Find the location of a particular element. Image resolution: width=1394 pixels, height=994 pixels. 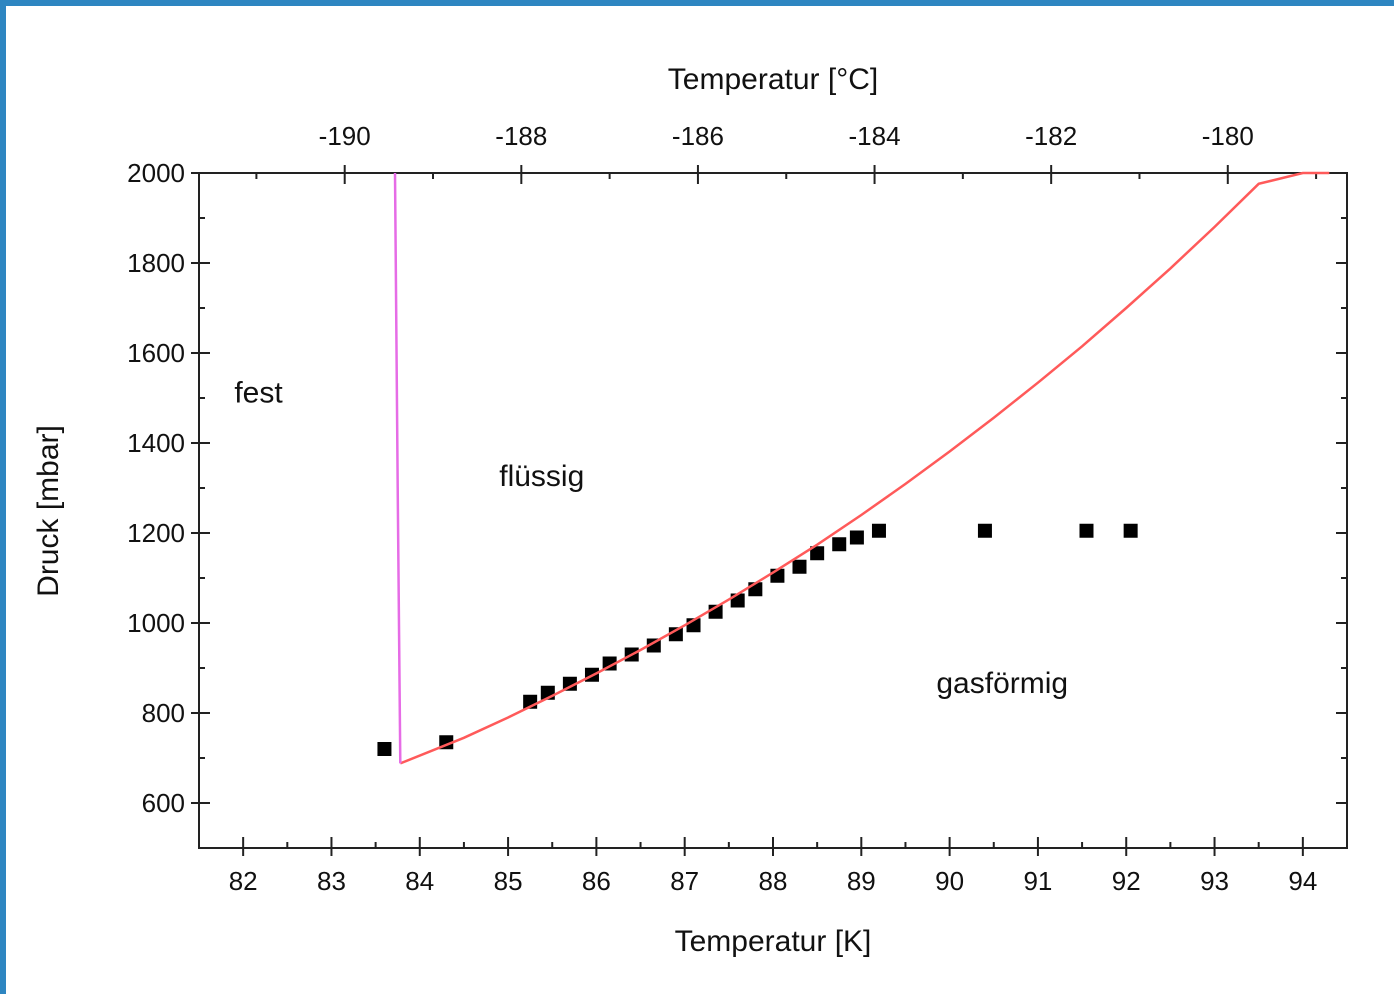

x2-tick-label: -190 is located at coordinates (345, 136).